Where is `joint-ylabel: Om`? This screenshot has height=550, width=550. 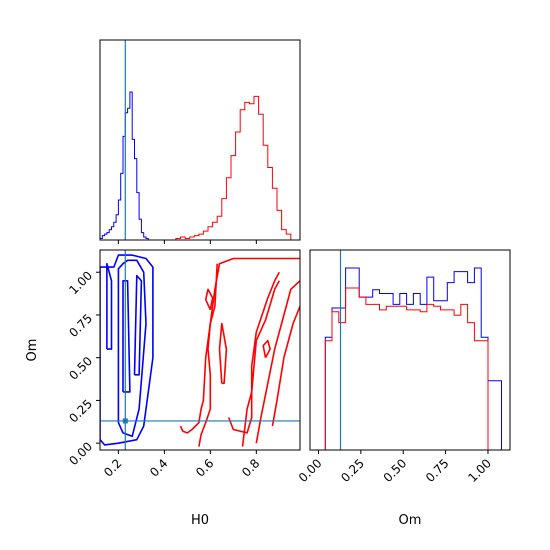
joint-ylabel: Om is located at coordinates (32, 350).